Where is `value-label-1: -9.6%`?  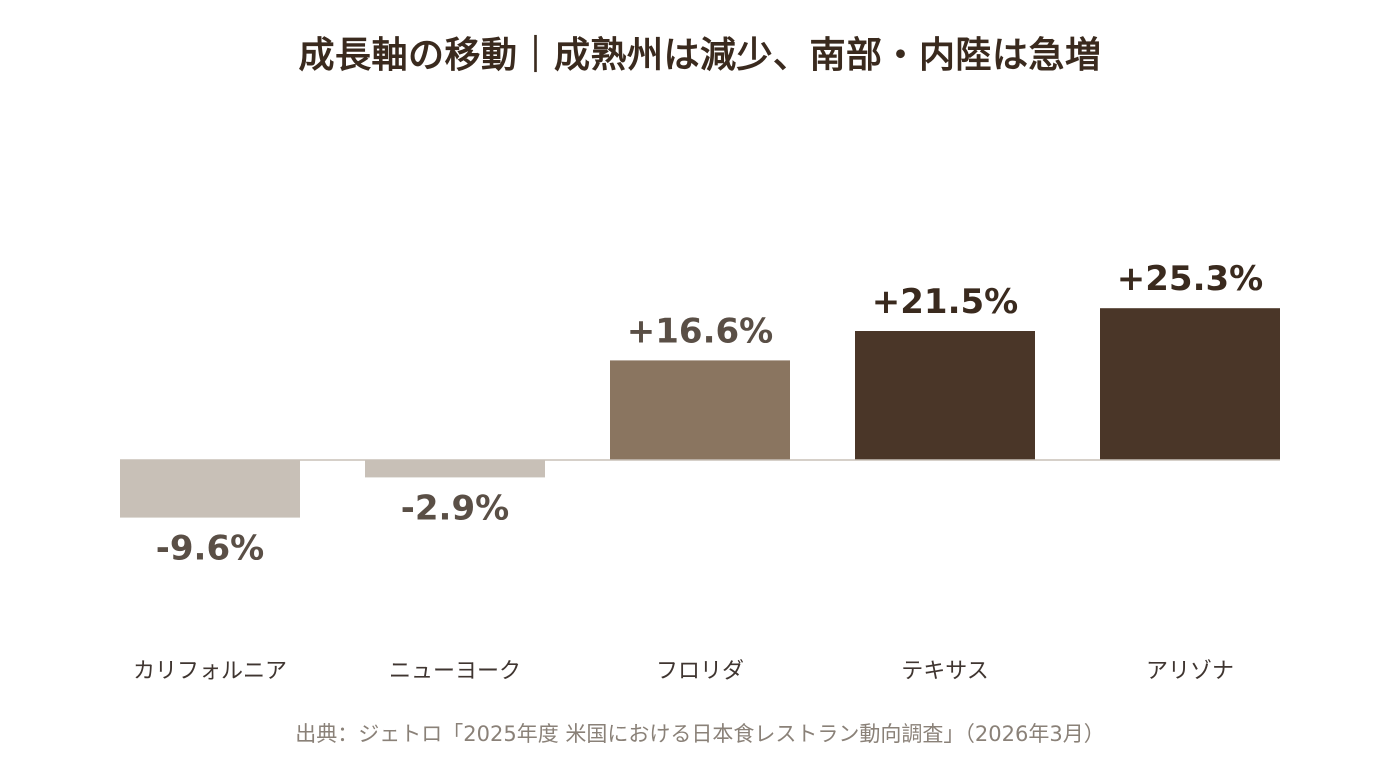
value-label-1: -9.6% is located at coordinates (210, 549).